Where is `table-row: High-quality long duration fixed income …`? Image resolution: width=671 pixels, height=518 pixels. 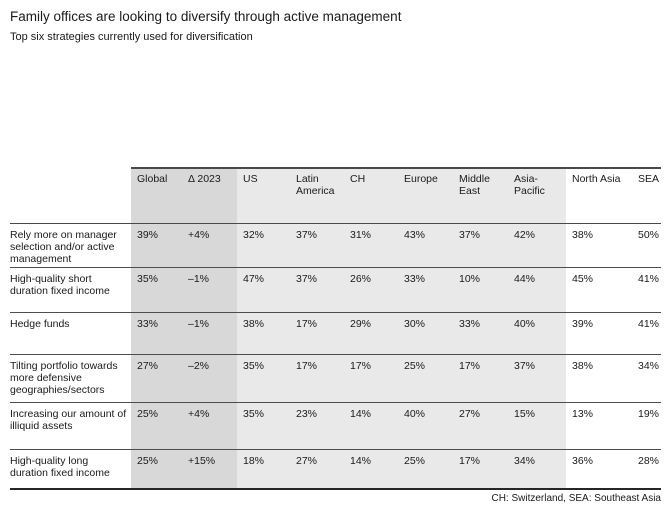 table-row: High-quality long duration fixed income … is located at coordinates (335, 469).